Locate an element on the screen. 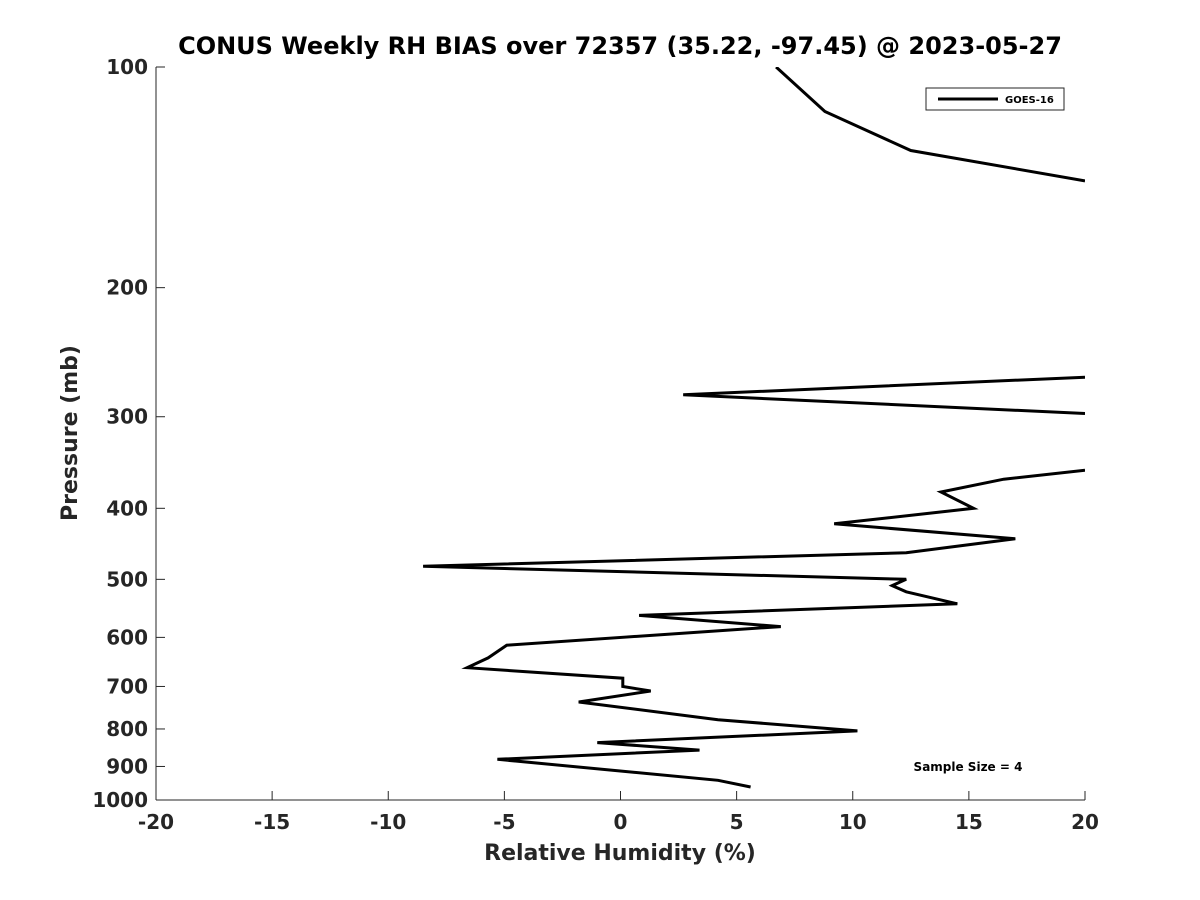  x-tick-label: 5 is located at coordinates (737, 822).